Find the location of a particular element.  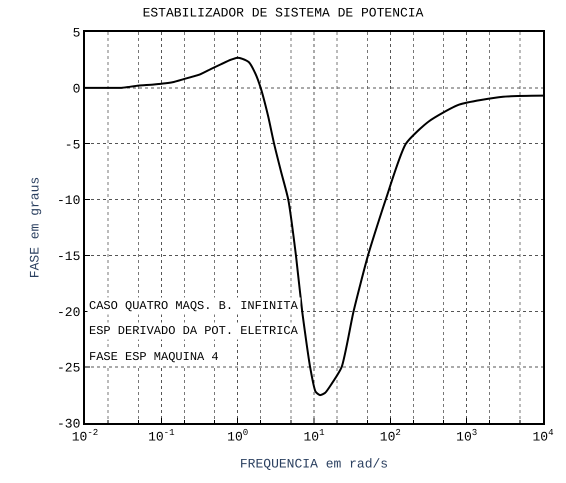

annotation: CASO QUATRO MAQS. B. INFINITA is located at coordinates (194, 306).